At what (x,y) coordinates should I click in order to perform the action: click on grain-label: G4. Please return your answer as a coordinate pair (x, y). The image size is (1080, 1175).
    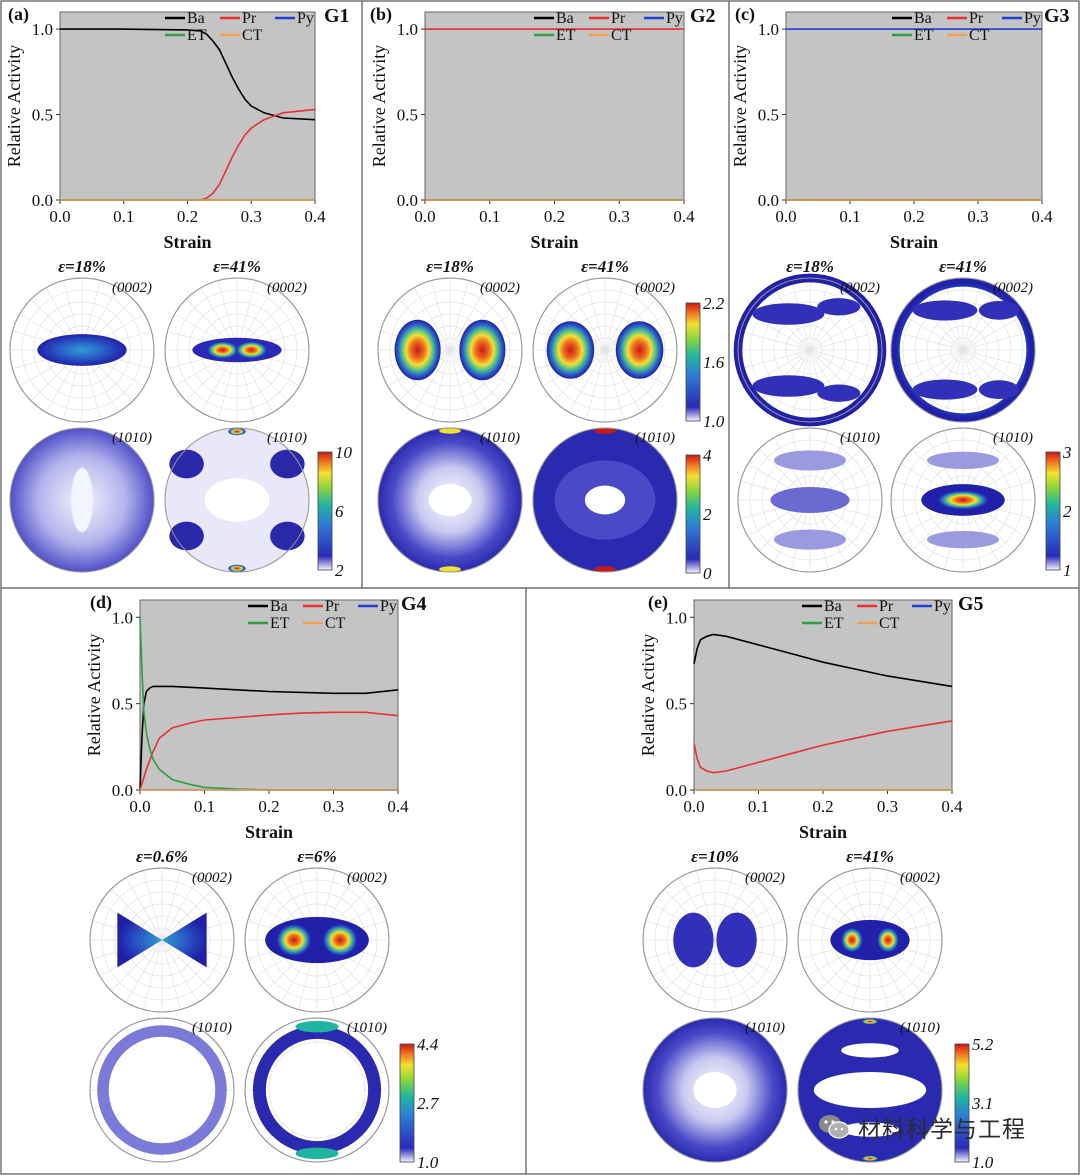
    Looking at the image, I should click on (414, 604).